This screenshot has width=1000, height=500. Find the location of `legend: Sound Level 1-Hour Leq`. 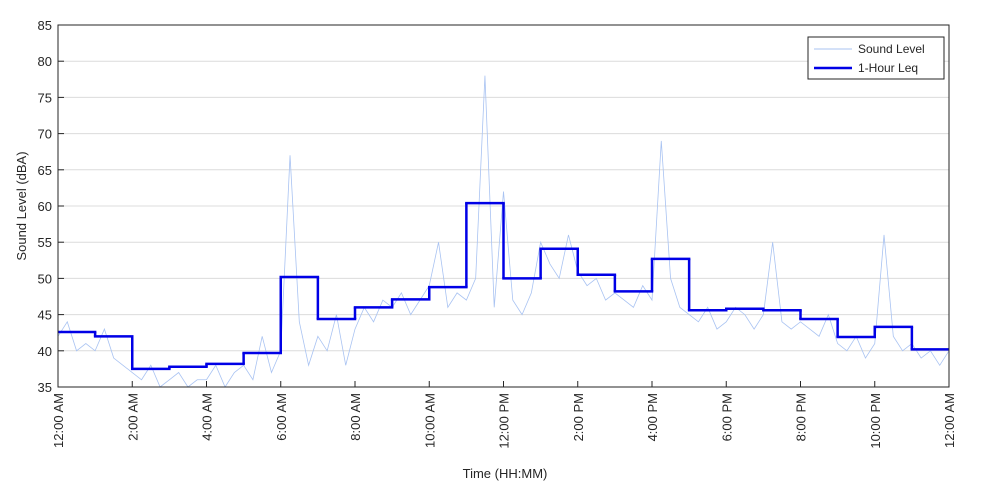

legend: Sound Level 1-Hour Leq is located at coordinates (876, 58).